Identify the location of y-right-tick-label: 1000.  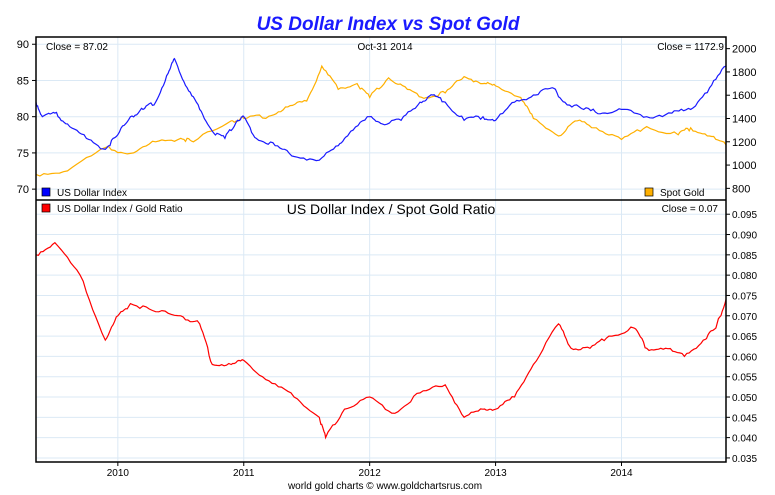
(744, 166).